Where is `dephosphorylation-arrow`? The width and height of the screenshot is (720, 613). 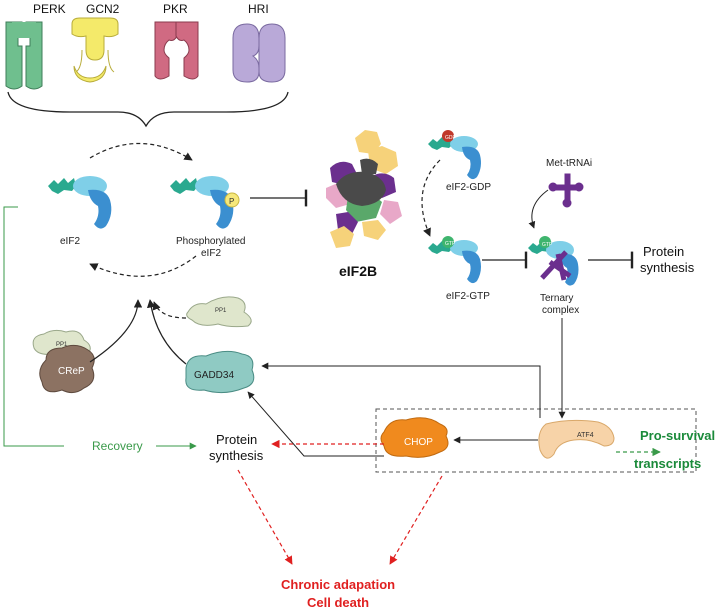
dephosphorylation-arrow is located at coordinates (143, 266).